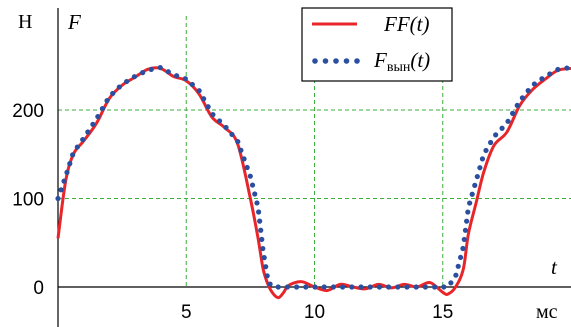 This screenshot has width=571, height=327. What do you see at coordinates (380, 60) in the screenshot?
I see `legend-label-fvyn-main: F` at bounding box center [380, 60].